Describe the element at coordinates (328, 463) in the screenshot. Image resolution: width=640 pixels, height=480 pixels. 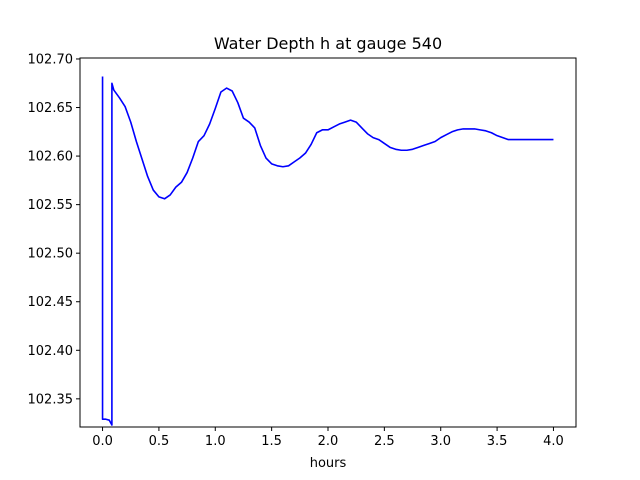
I see `x-axis-label: hours` at that location.